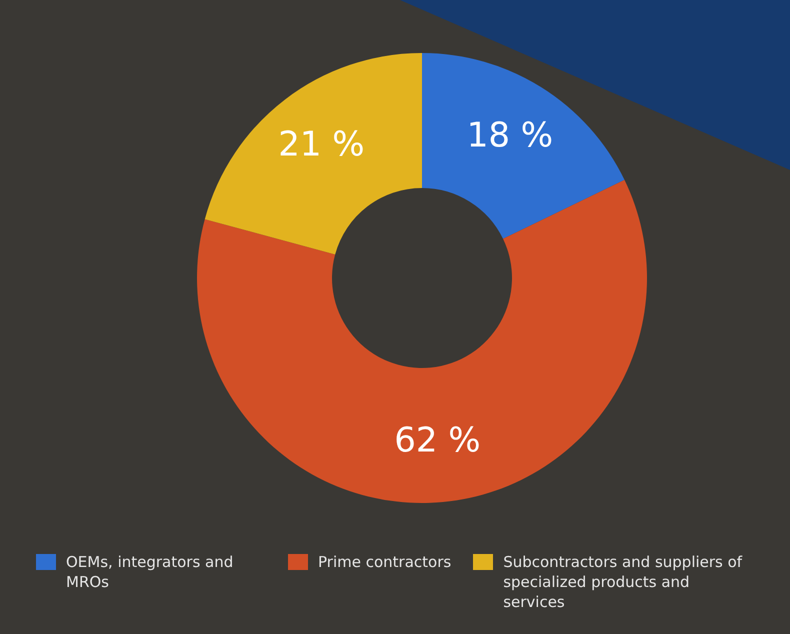 The image size is (790, 634). I want to click on legend-label: OEMs, integrators and MROs, so click(150, 572).